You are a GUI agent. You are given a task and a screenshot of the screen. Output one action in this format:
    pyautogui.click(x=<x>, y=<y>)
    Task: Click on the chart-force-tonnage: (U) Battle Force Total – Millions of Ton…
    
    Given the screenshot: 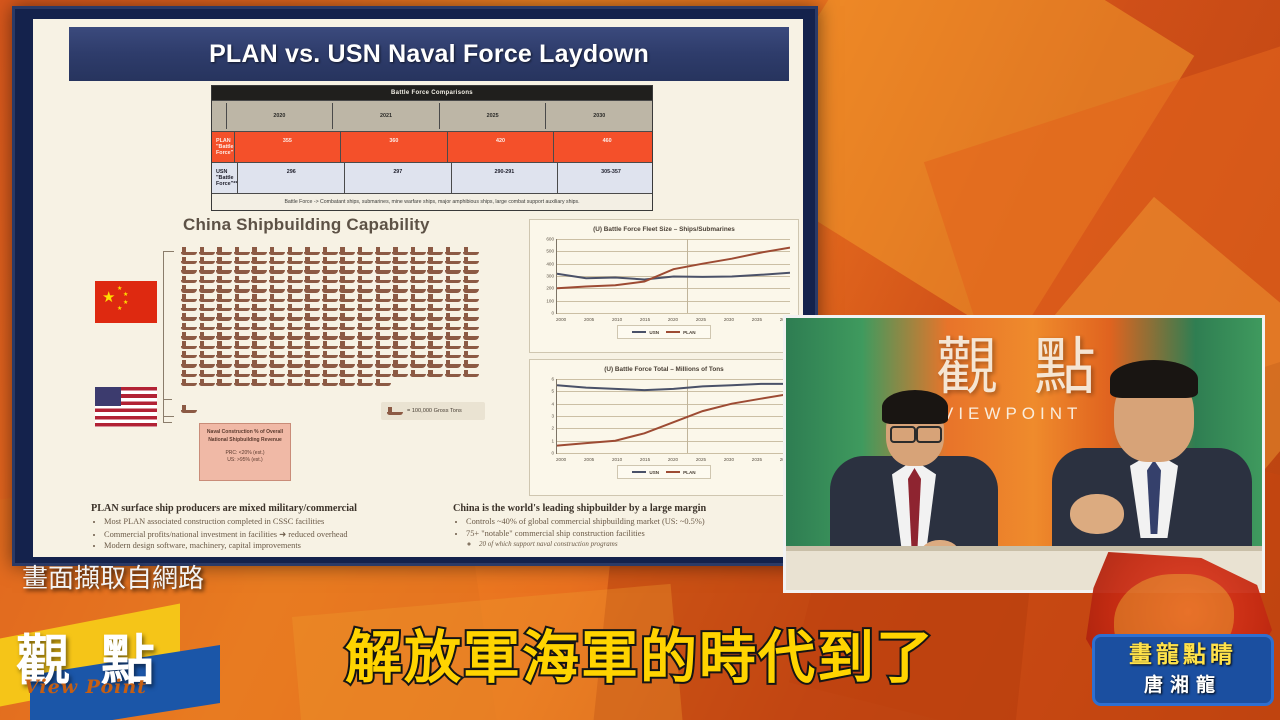 What is the action you would take?
    pyautogui.click(x=664, y=427)
    